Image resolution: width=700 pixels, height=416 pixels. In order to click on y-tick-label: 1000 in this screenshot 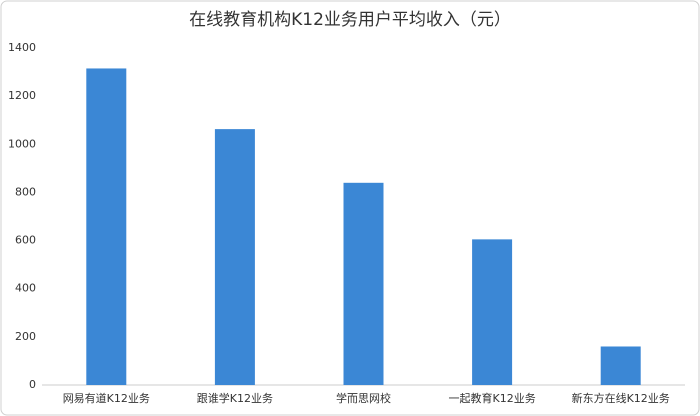, I will do `click(22, 143)`.